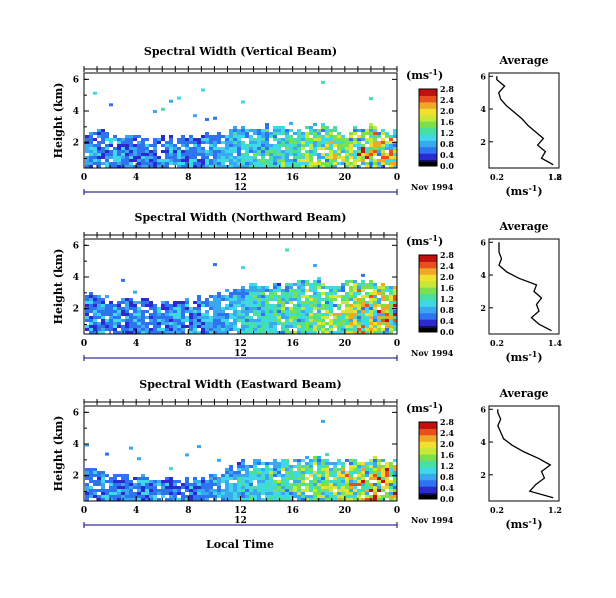 The width and height of the screenshot is (616, 598). I want to click on profile-y-tick-label: 4, so click(483, 442).